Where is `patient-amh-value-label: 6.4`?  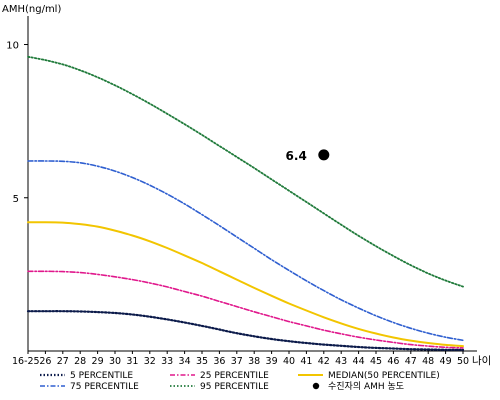 patient-amh-value-label: 6.4 is located at coordinates (296, 156).